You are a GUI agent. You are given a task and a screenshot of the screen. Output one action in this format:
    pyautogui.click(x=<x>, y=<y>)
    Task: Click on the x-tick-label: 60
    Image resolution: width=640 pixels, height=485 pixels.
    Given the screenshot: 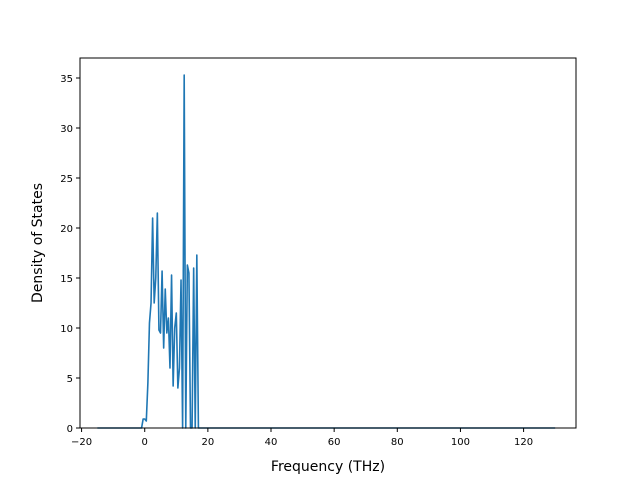 What is the action you would take?
    pyautogui.click(x=334, y=442)
    